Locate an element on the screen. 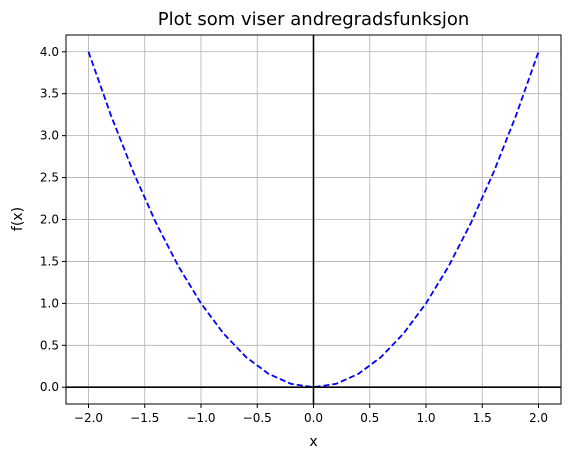  y-tick-label: 0.0 is located at coordinates (49, 387).